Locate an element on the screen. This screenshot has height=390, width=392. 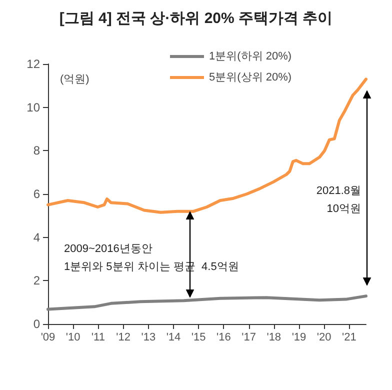
x-tick-label: '11 is located at coordinates (98, 338).